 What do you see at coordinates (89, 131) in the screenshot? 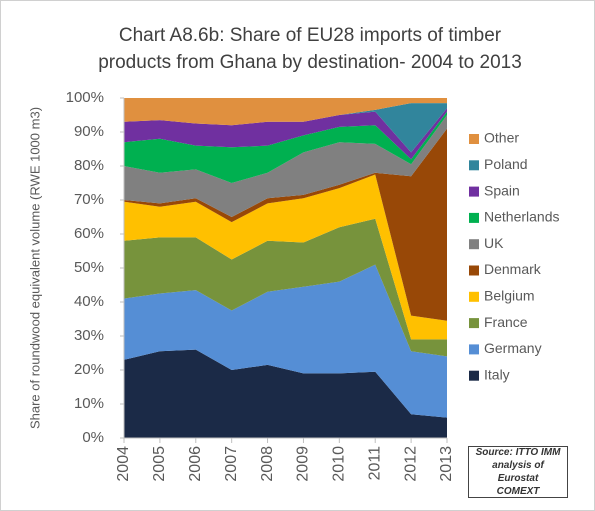
I see `y-tick-label: 90%` at bounding box center [89, 131].